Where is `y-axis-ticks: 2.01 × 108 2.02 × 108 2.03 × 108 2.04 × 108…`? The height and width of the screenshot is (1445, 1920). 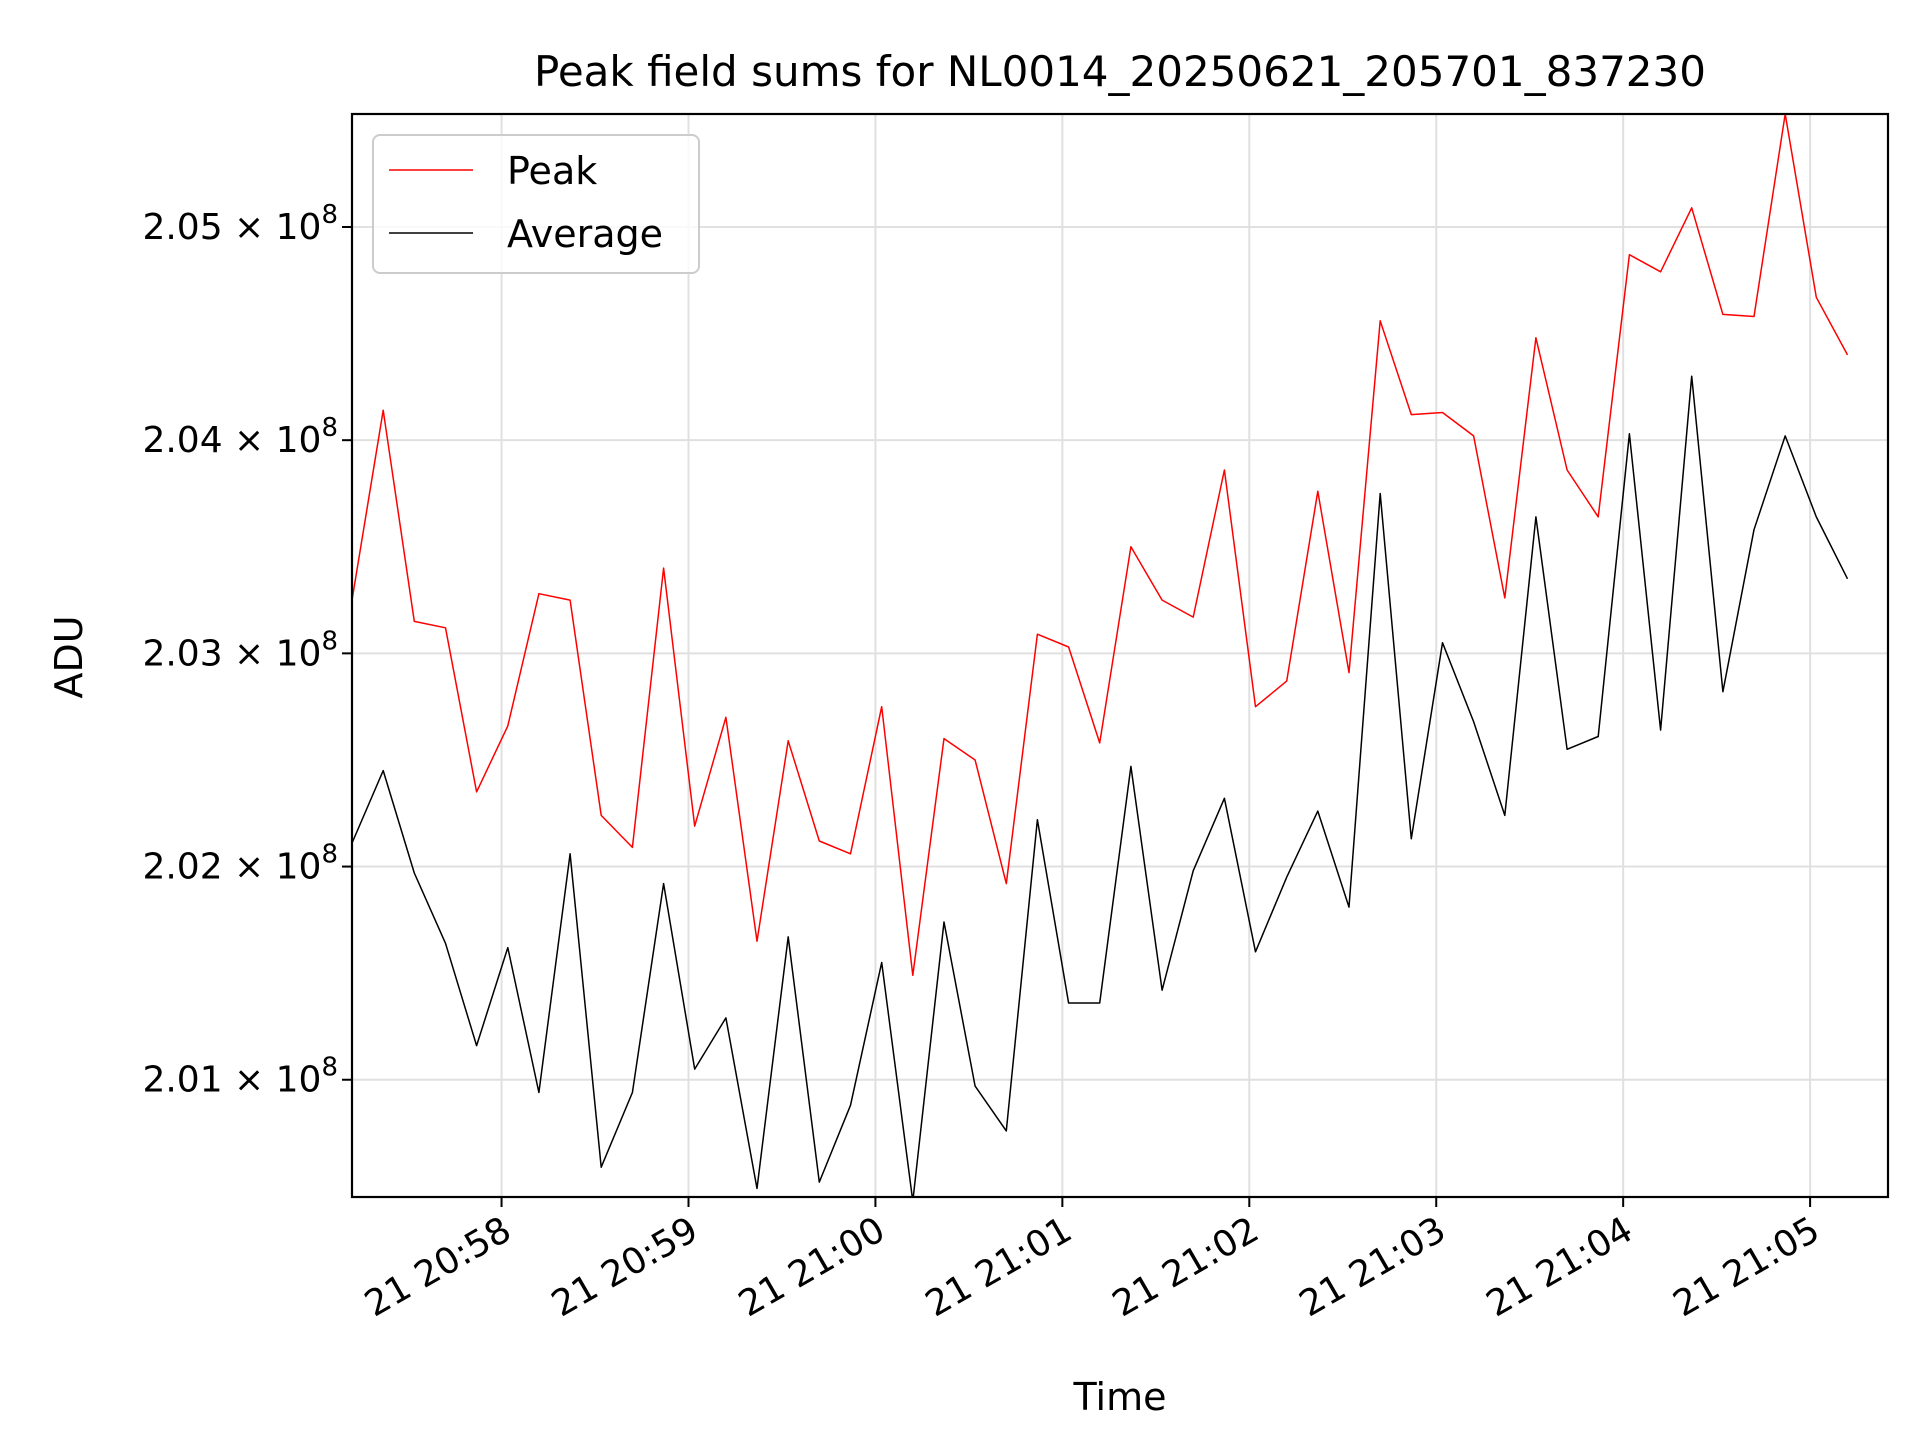 y-axis-ticks: 2.01 × 108 2.02 × 108 2.03 × 108 2.04 × 108… is located at coordinates (247, 650).